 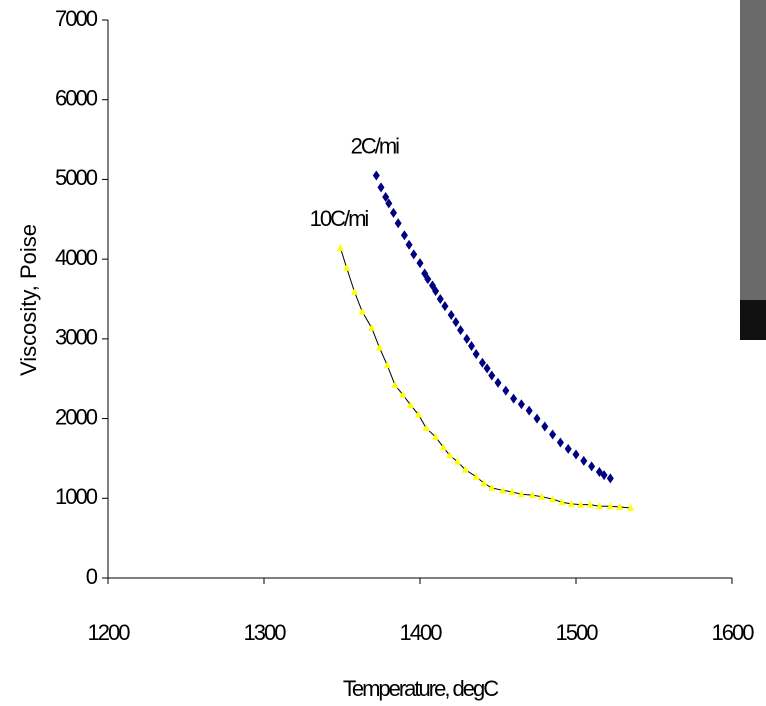 What do you see at coordinates (577, 632) in the screenshot?
I see `x-tick-label: 1500` at bounding box center [577, 632].